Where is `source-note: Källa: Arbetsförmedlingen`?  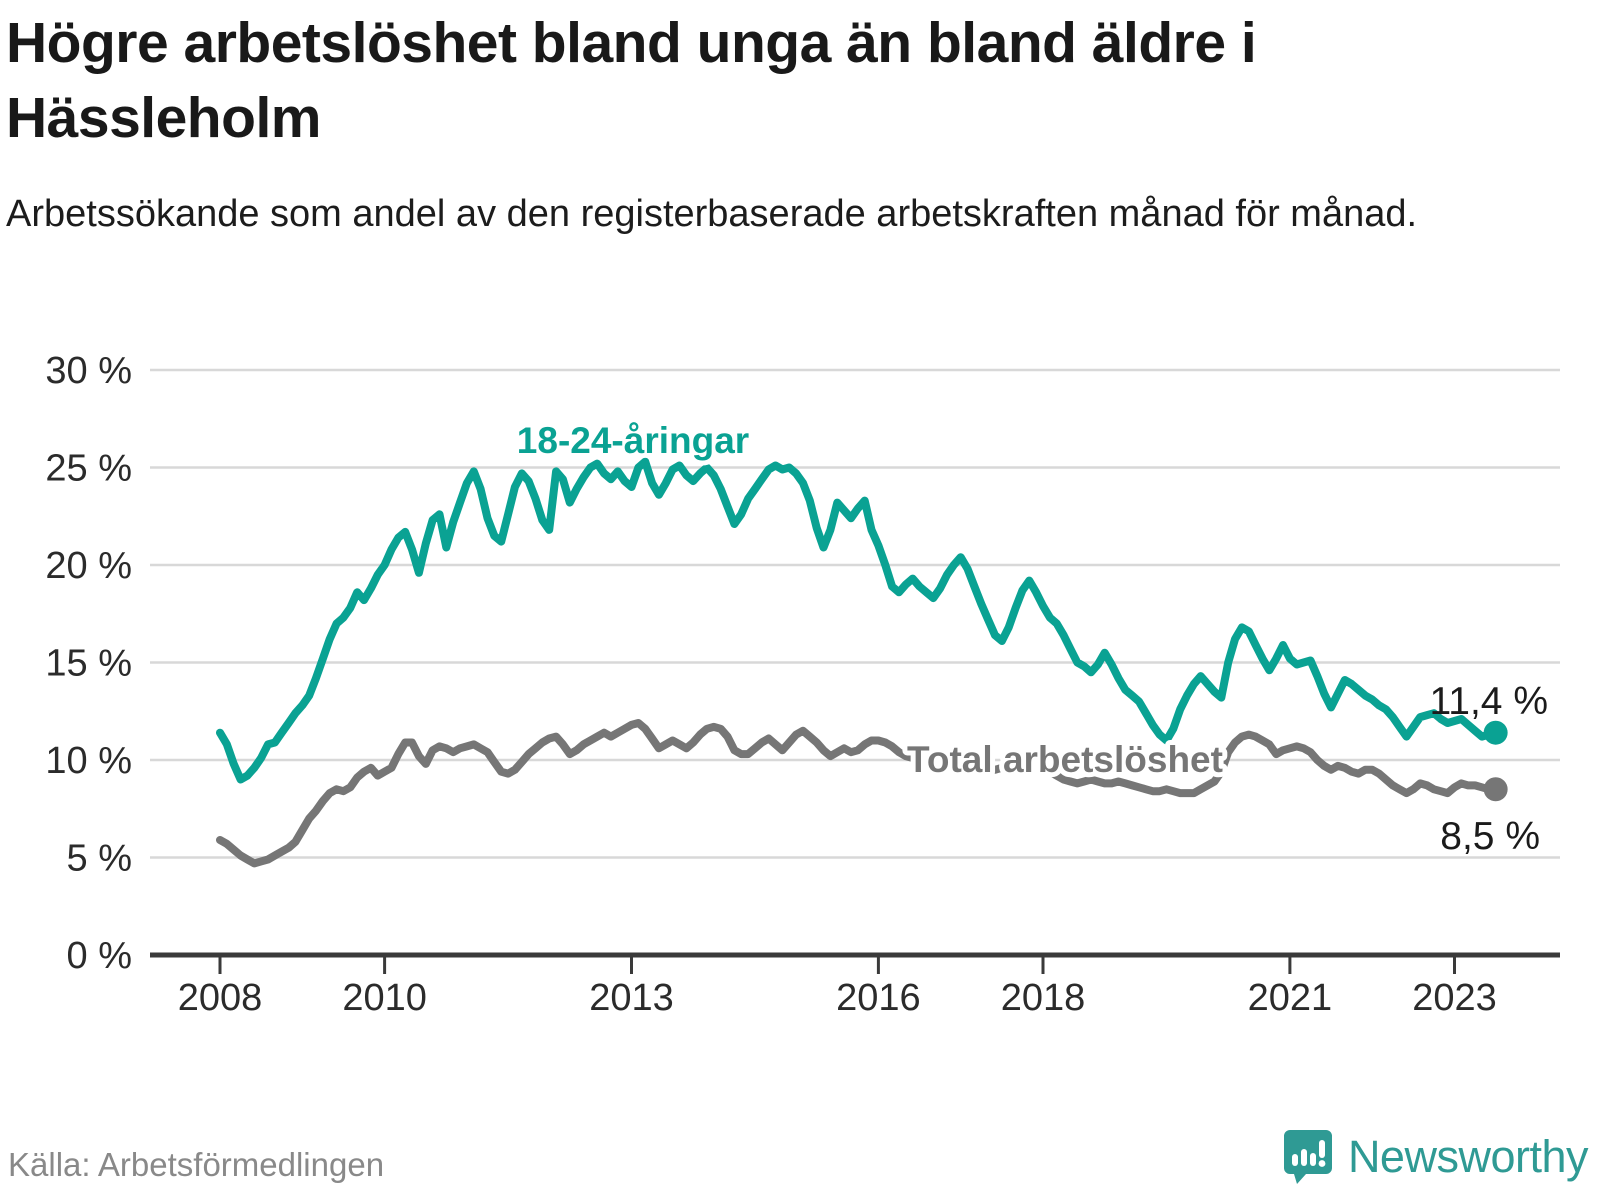
source-note: Källa: Arbetsförmedlingen is located at coordinates (196, 1164).